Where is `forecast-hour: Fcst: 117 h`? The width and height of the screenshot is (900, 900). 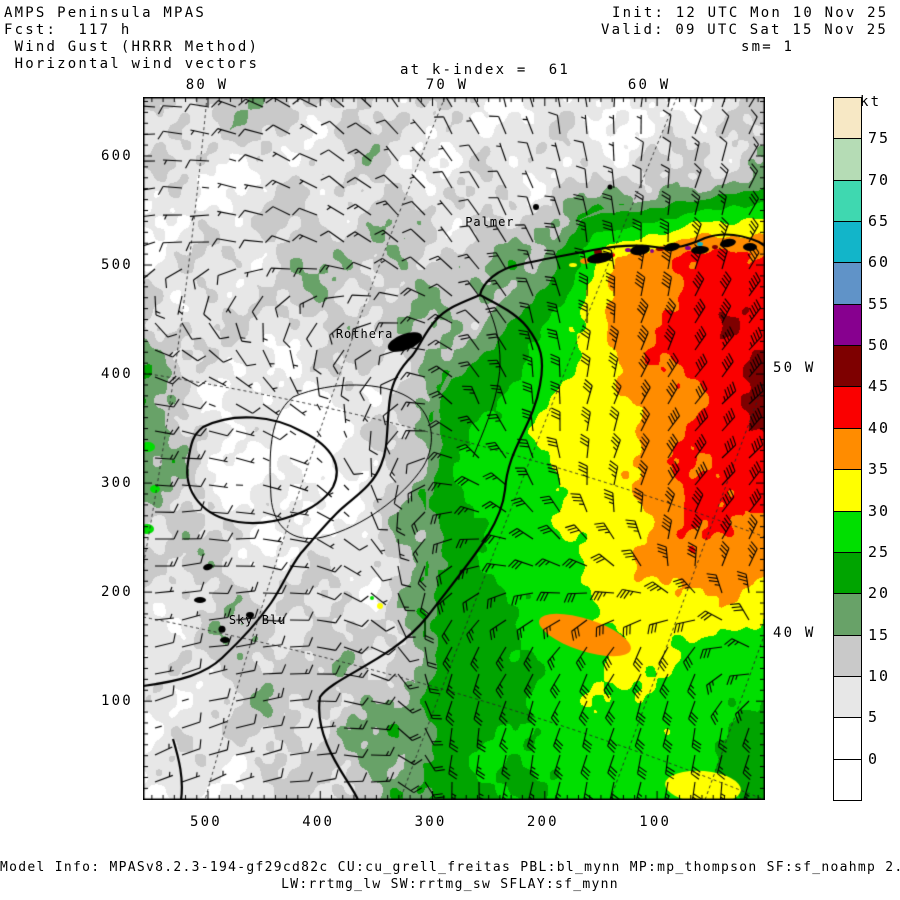 forecast-hour: Fcst: 117 h is located at coordinates (68, 30).